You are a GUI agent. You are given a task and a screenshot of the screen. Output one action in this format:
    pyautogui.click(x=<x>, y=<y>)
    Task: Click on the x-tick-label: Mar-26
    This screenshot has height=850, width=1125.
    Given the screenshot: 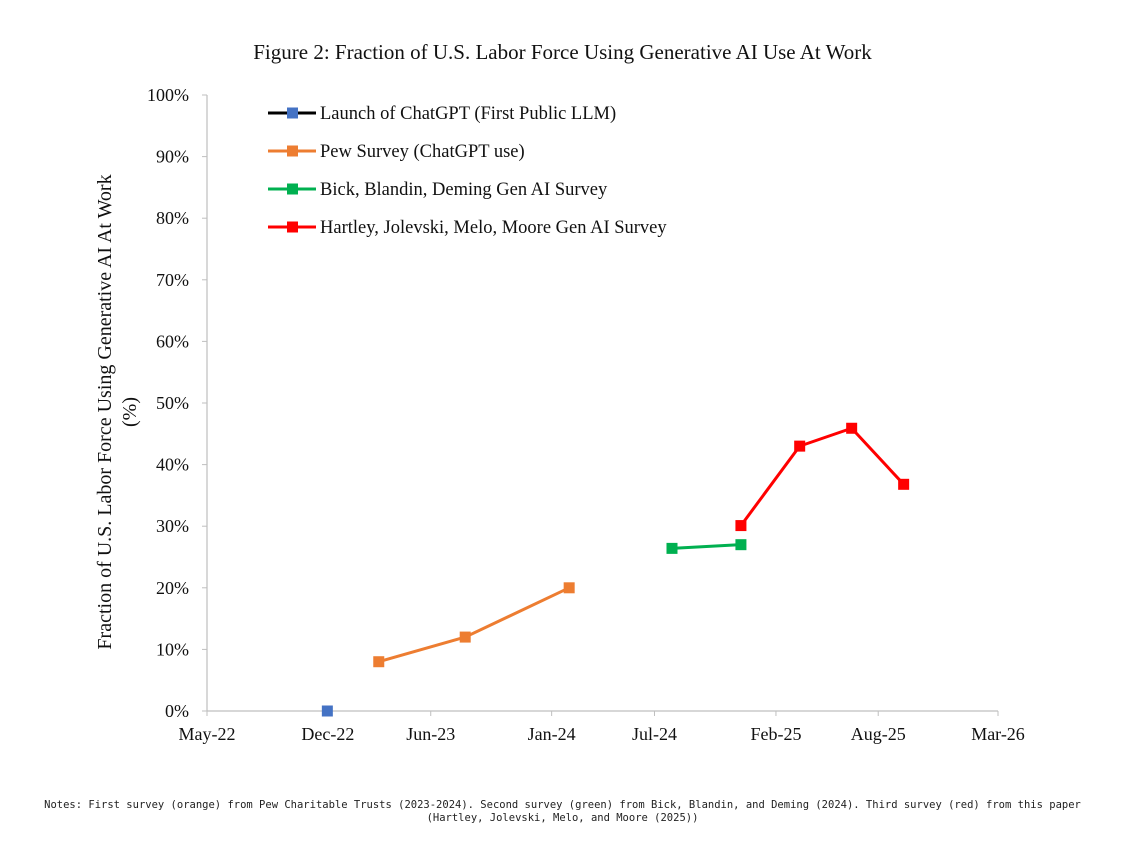 What is the action you would take?
    pyautogui.click(x=998, y=734)
    